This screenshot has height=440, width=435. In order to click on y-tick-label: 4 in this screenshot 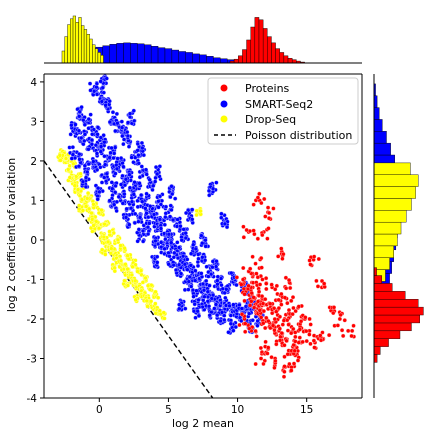, I will do `click(33, 83)`.